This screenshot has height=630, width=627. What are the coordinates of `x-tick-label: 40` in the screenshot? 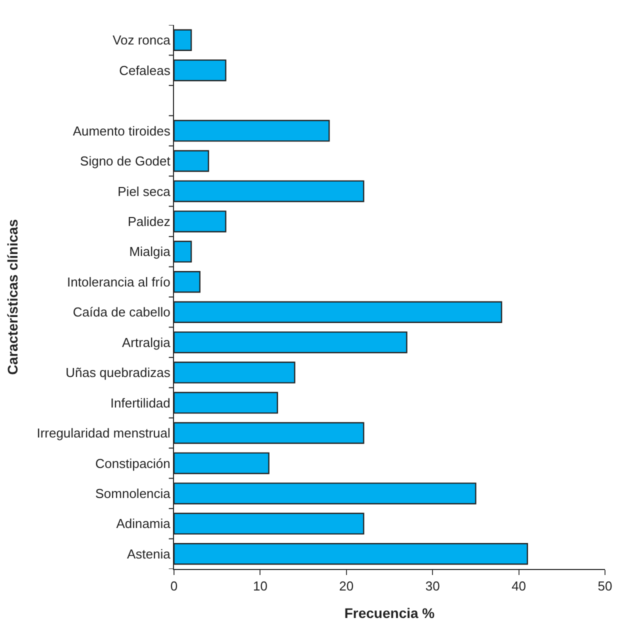 It's located at (519, 586).